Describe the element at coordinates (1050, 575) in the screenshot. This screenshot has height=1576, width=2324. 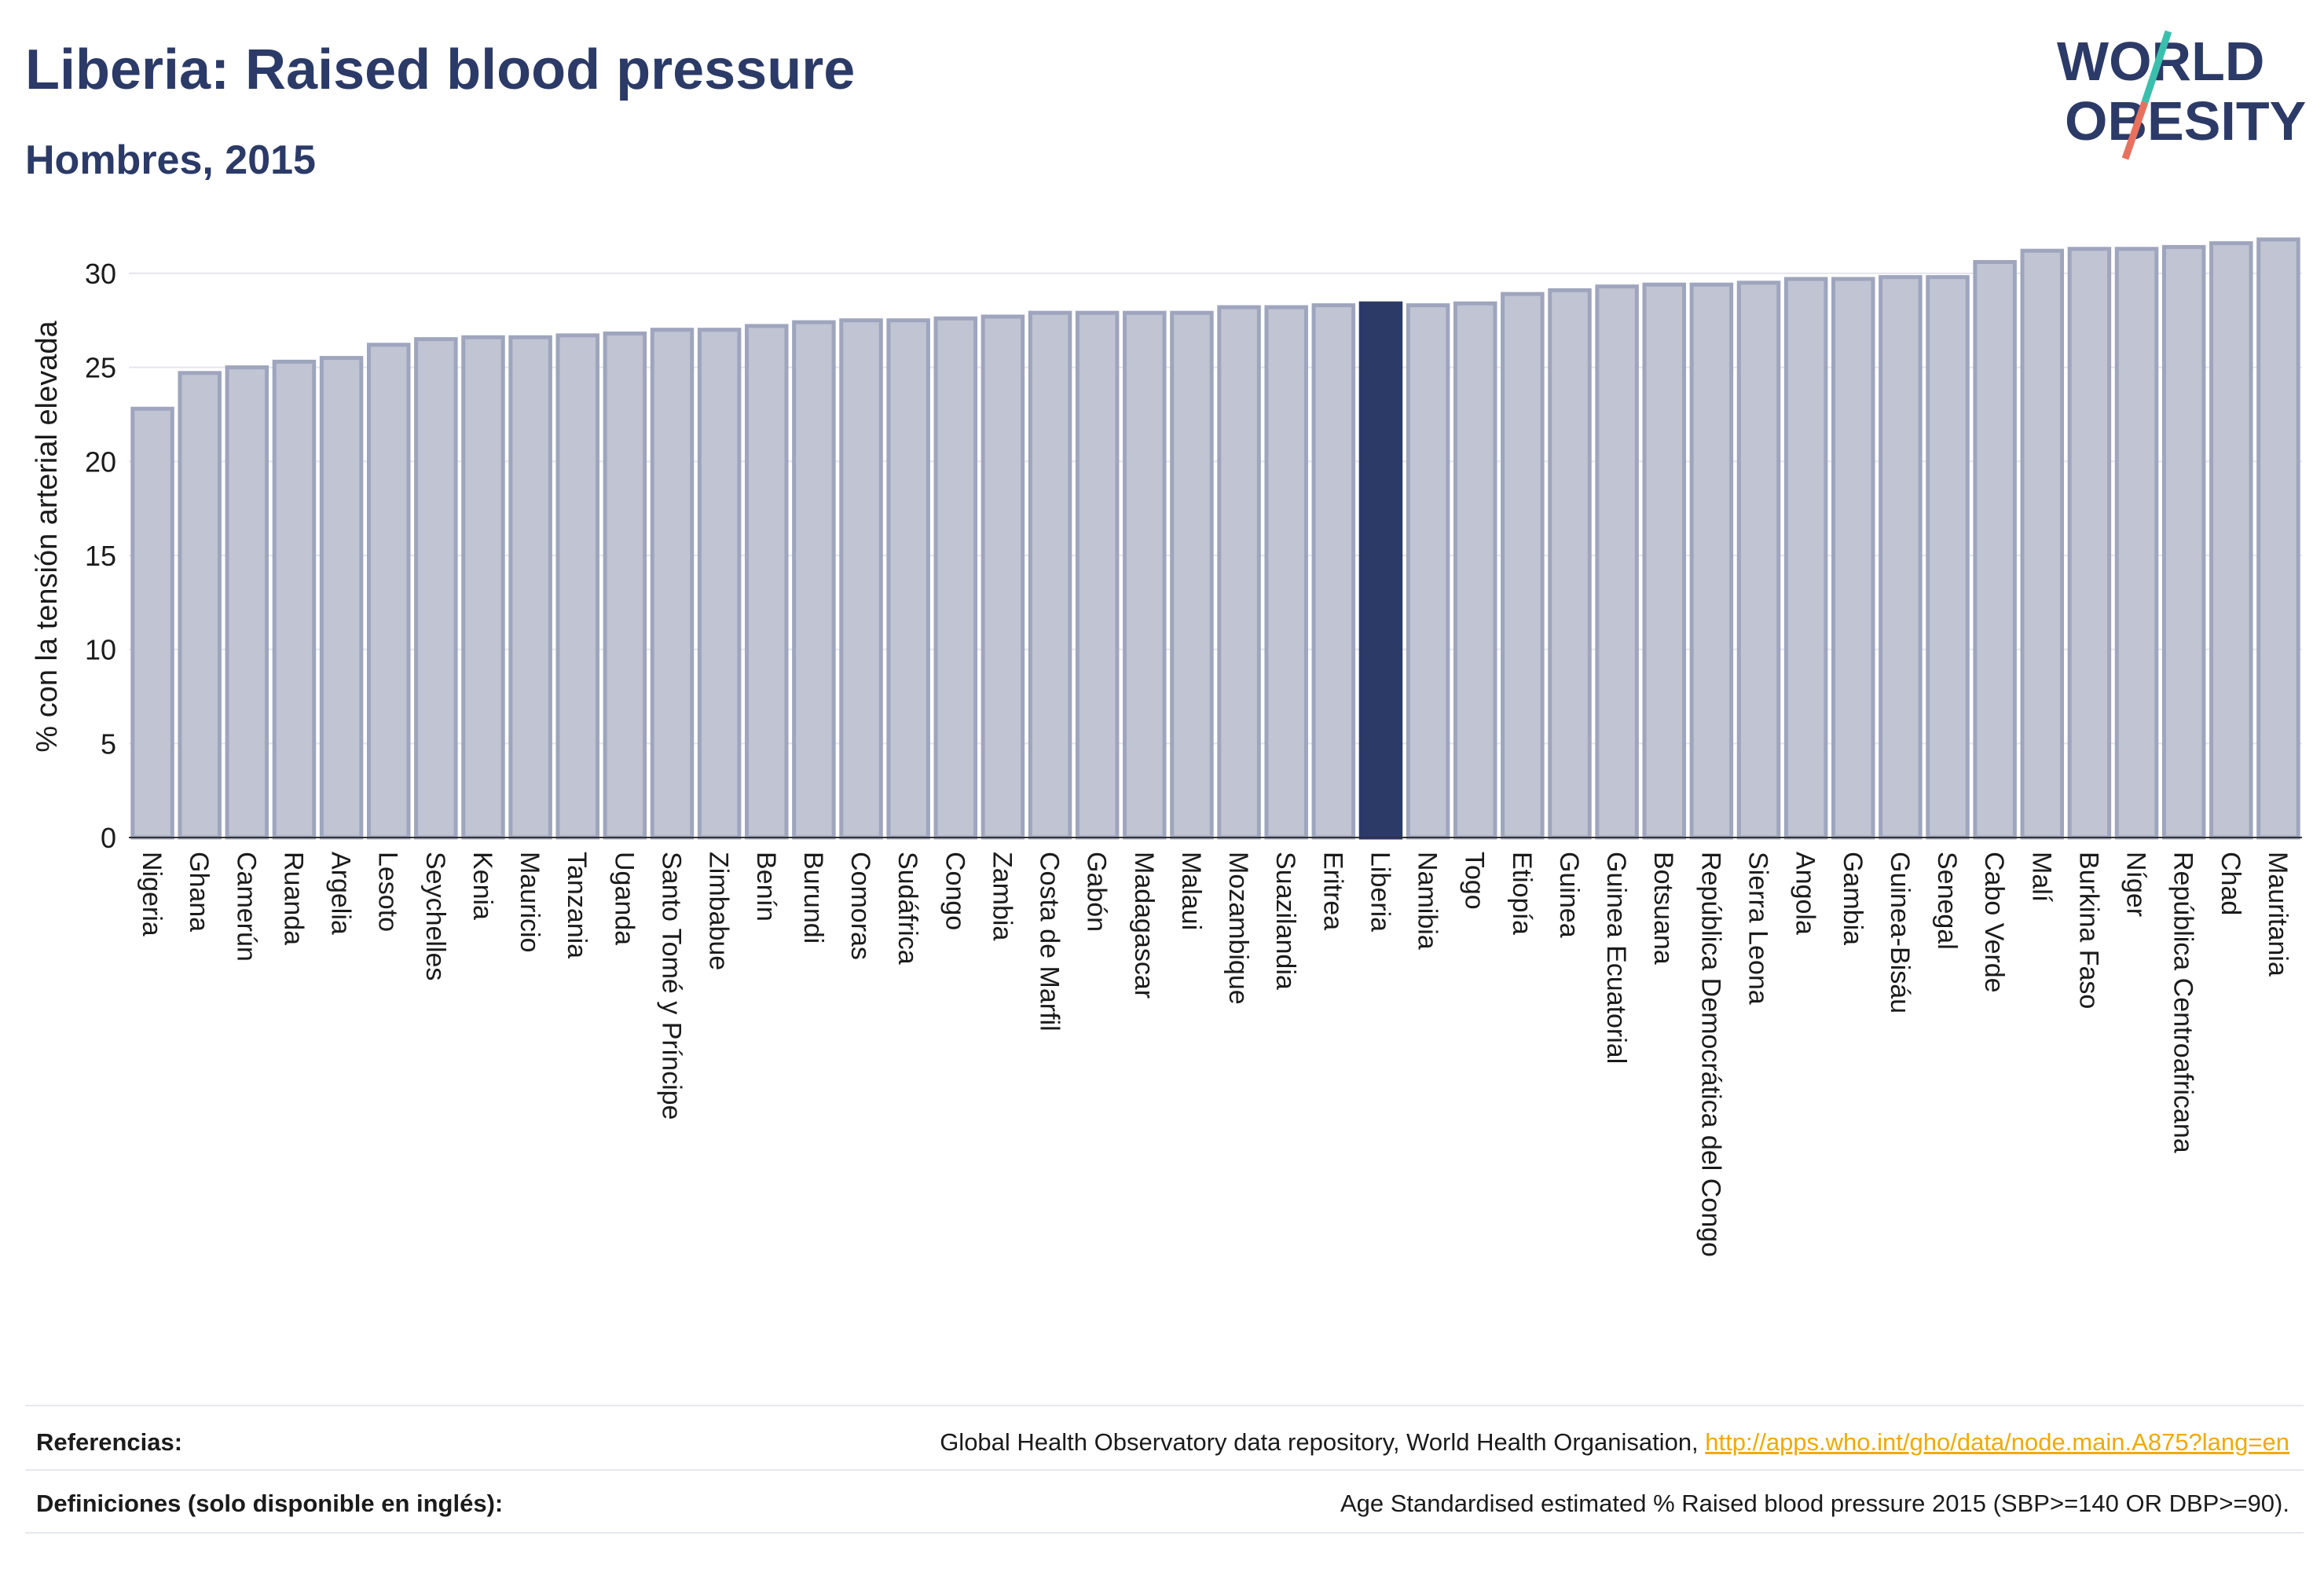
I see `bar-costa-de-marfil` at that location.